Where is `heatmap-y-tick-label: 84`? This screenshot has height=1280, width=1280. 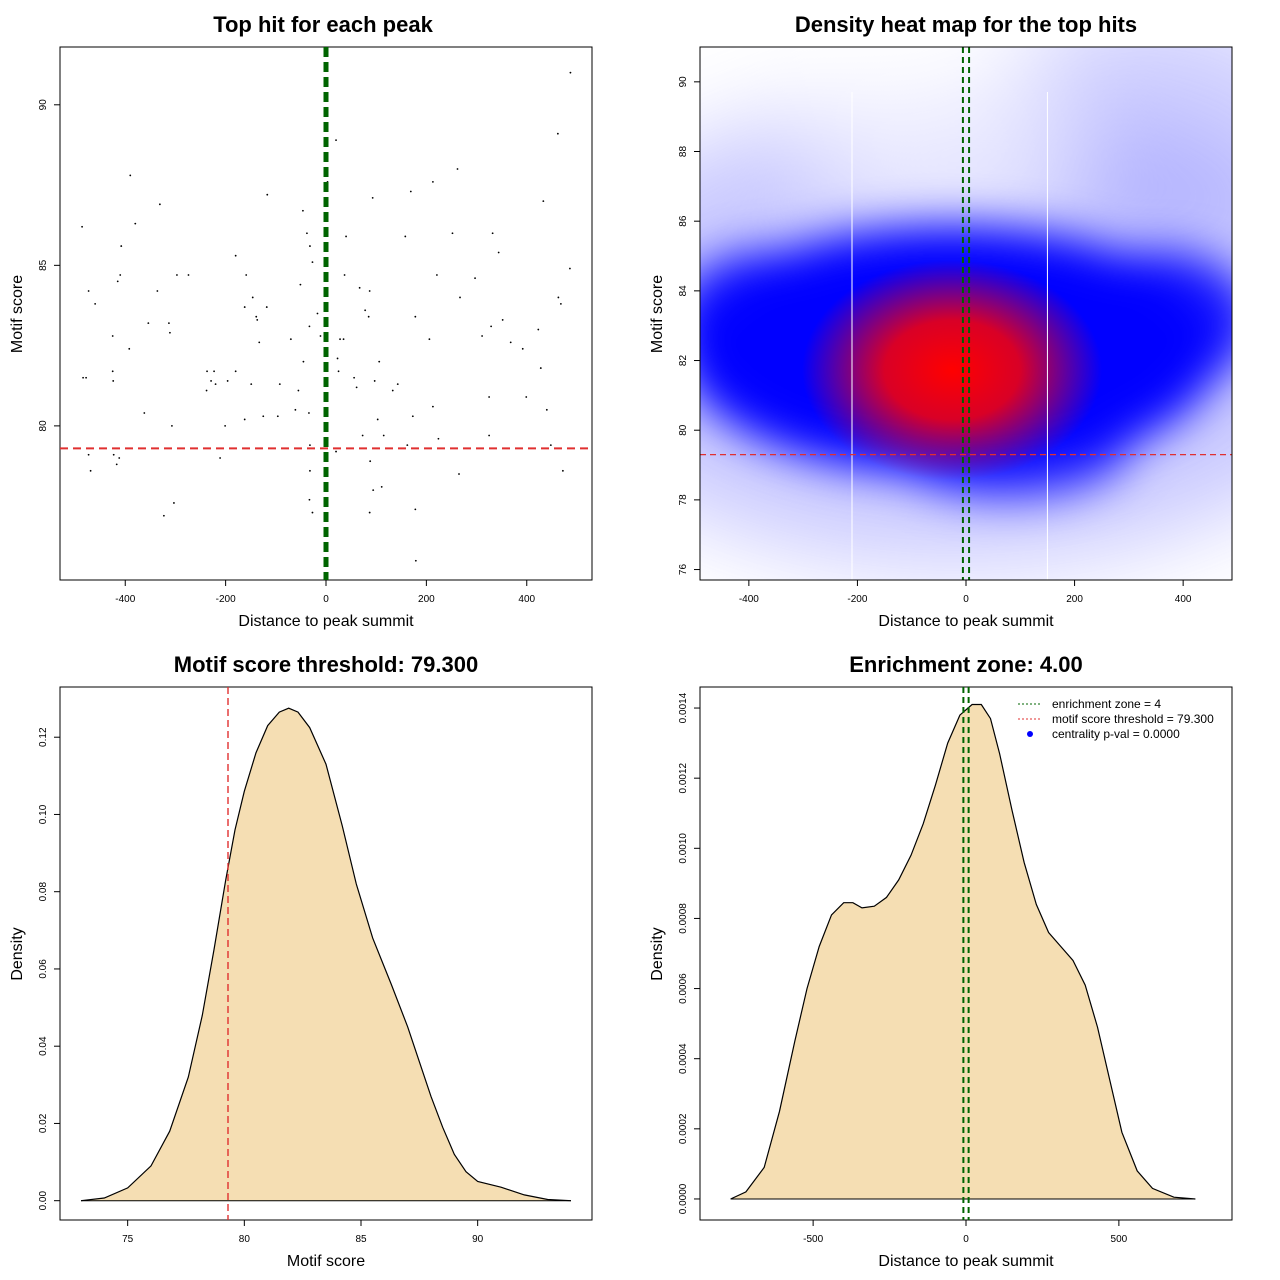
heatmap-y-tick-label: 84 is located at coordinates (683, 291).